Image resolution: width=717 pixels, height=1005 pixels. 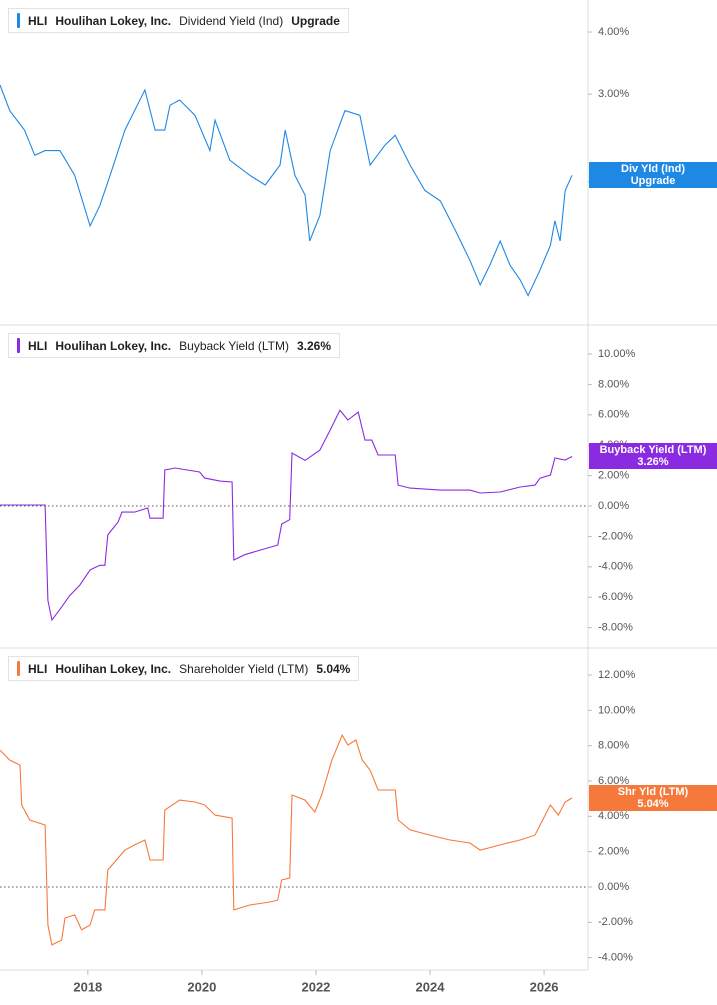 What do you see at coordinates (653, 169) in the screenshot?
I see `tag-label: Div Yld (Ind)` at bounding box center [653, 169].